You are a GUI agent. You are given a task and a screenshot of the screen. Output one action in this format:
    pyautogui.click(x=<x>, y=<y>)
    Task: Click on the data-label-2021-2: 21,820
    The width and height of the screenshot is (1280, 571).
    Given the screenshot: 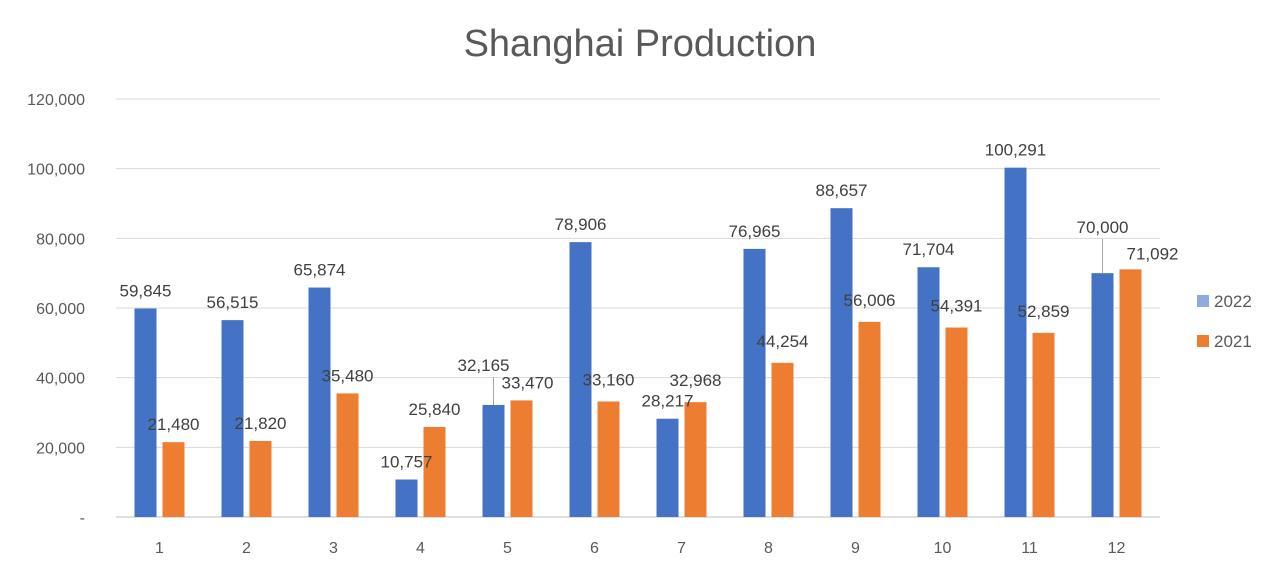 What is the action you would take?
    pyautogui.click(x=261, y=423)
    